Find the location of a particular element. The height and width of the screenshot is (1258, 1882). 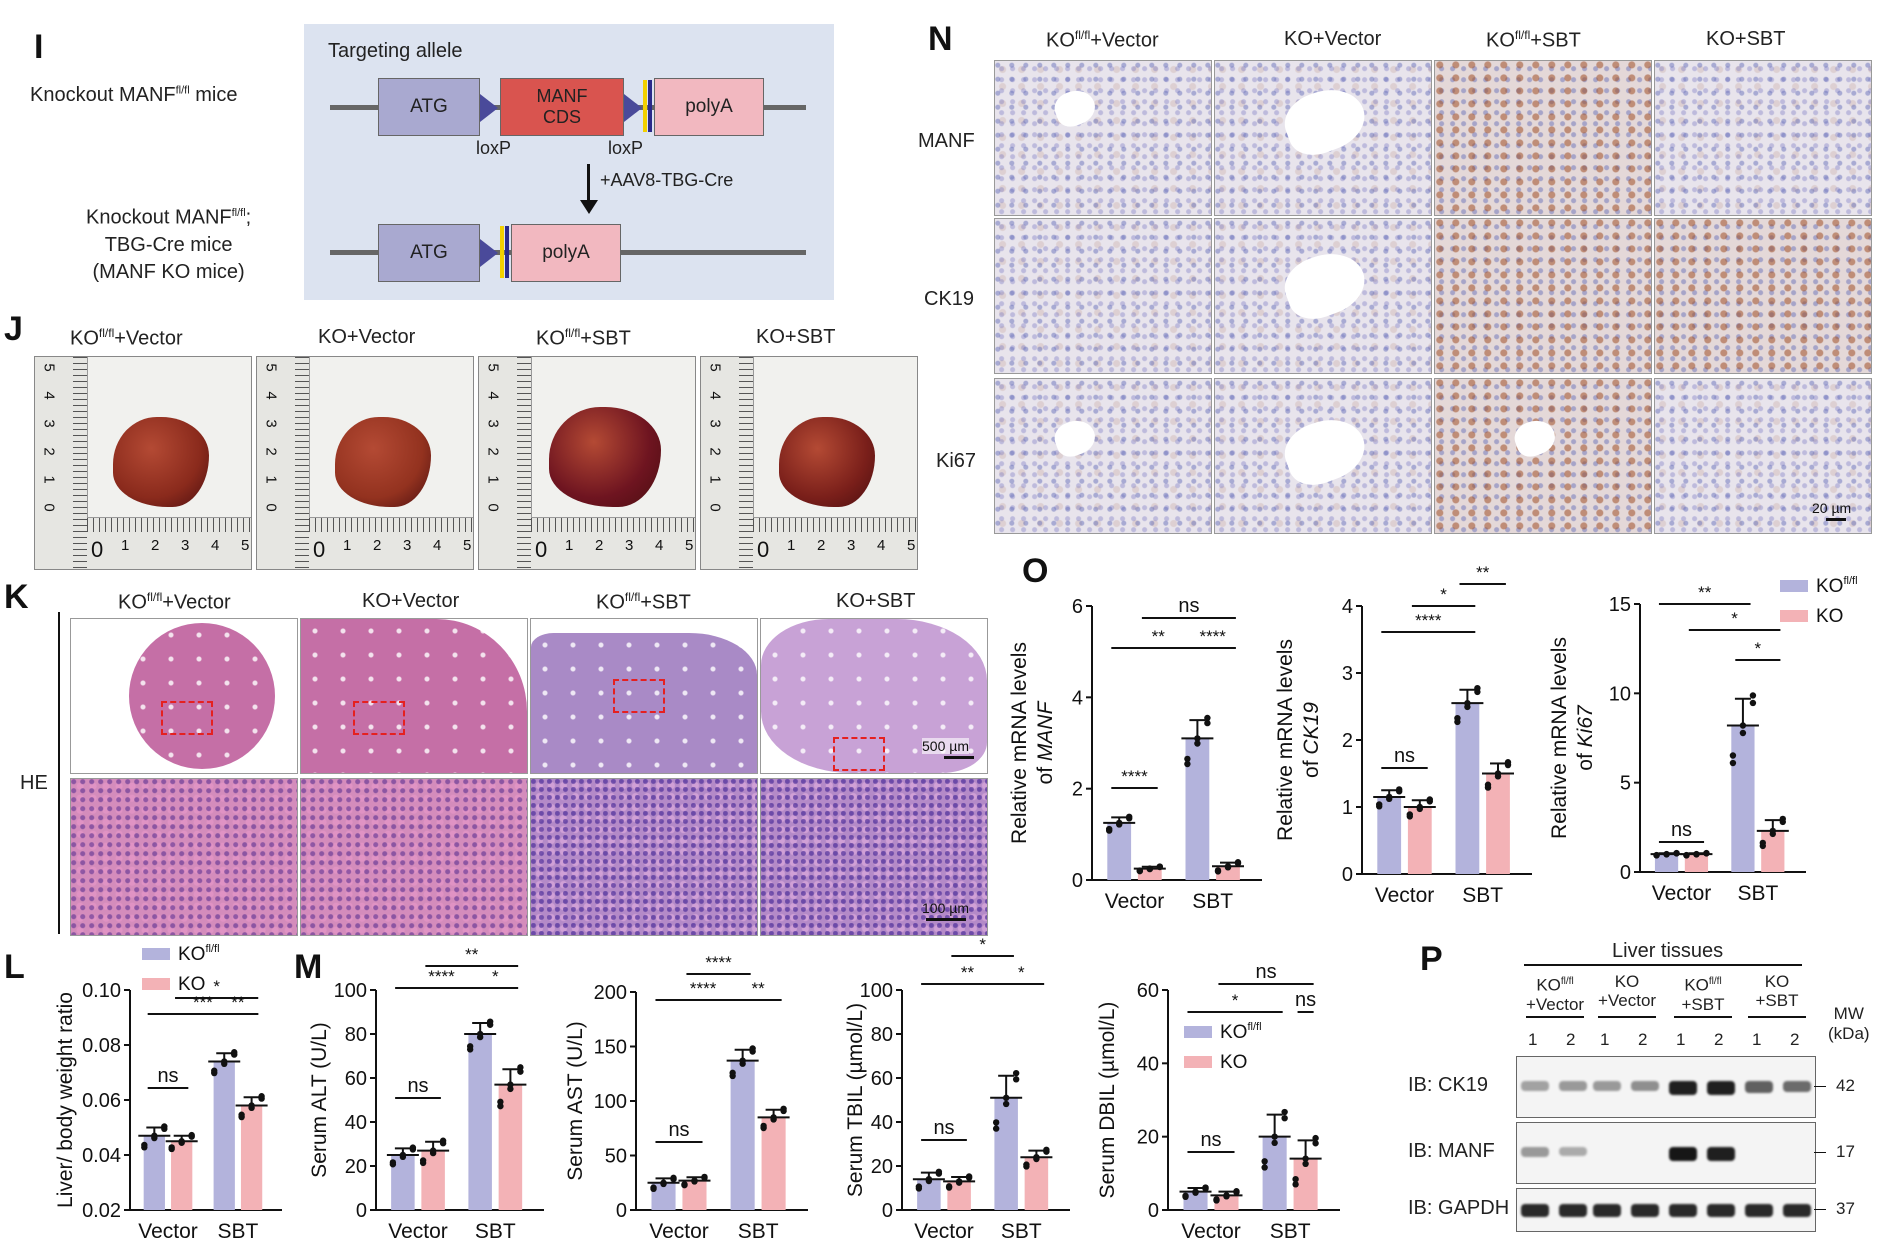

blot-label: IB: GAPDH is located at coordinates (1459, 1208).